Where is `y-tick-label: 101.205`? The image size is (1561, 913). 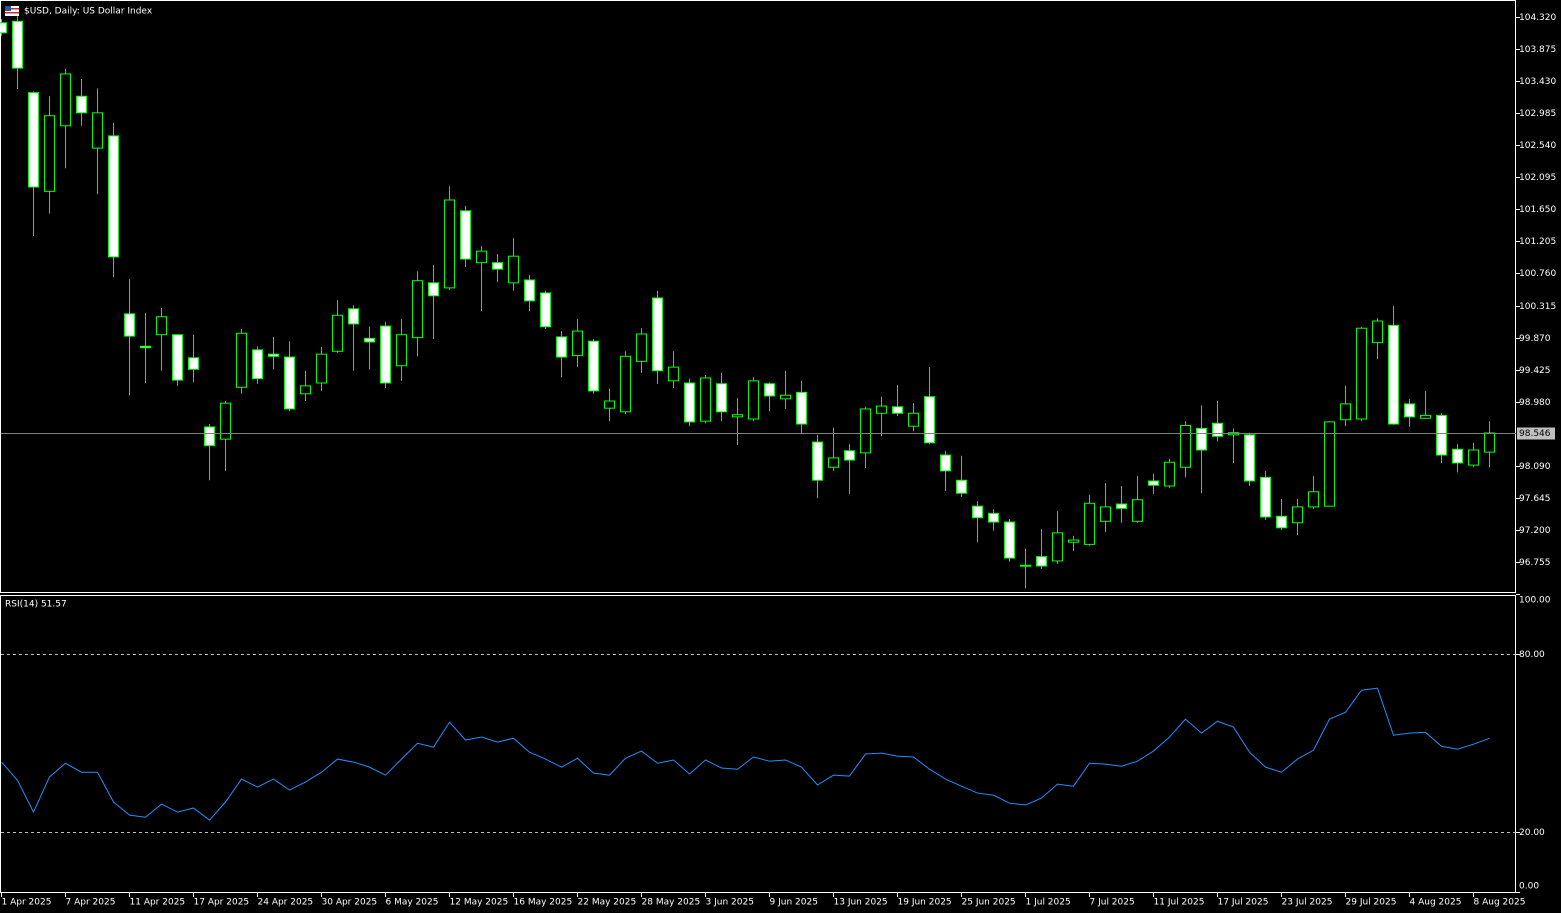 y-tick-label: 101.205 is located at coordinates (1537, 242).